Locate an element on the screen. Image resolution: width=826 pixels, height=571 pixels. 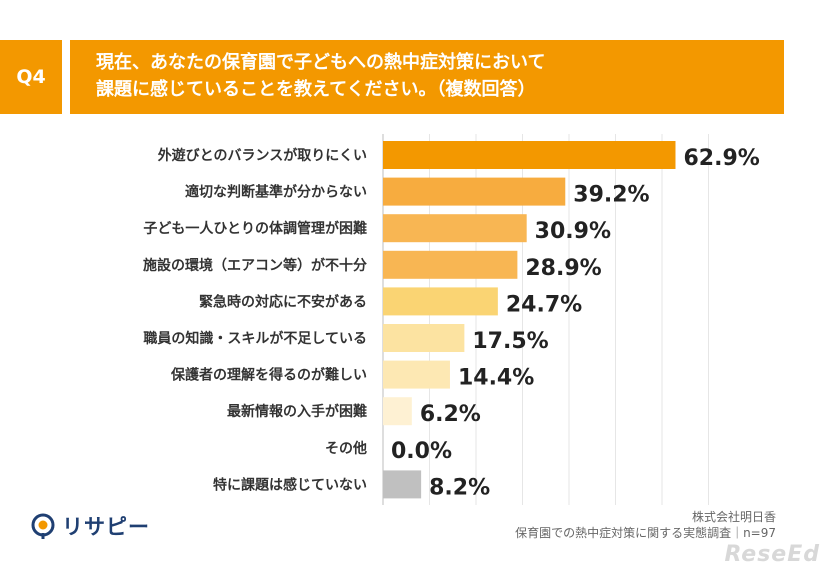
category-label: 子ども一人ひとりの体調管理が困難 is located at coordinates (255, 228).